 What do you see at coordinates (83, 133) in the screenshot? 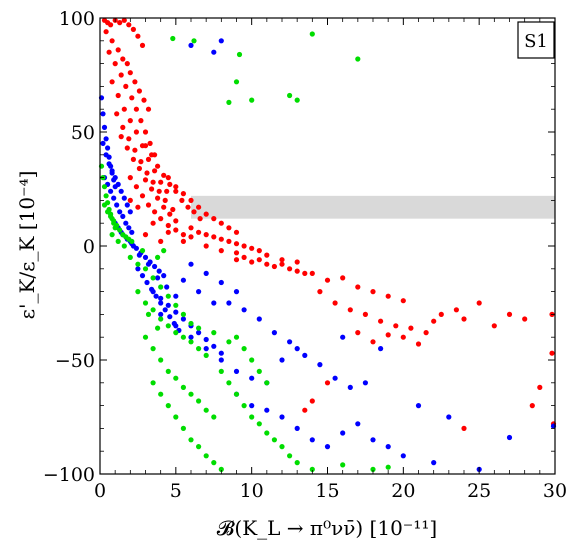
I see `y-tick-label: 50` at bounding box center [83, 133].